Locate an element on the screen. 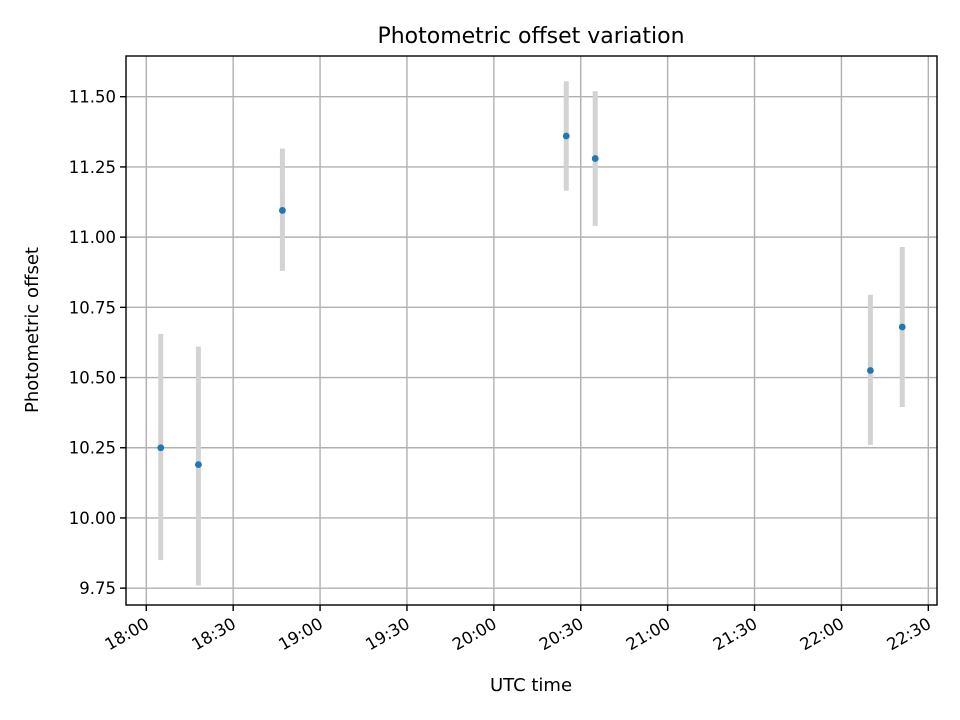 Image resolution: width=960 pixels, height=720 pixels. chart-title: Photometric offset variation is located at coordinates (530, 36).